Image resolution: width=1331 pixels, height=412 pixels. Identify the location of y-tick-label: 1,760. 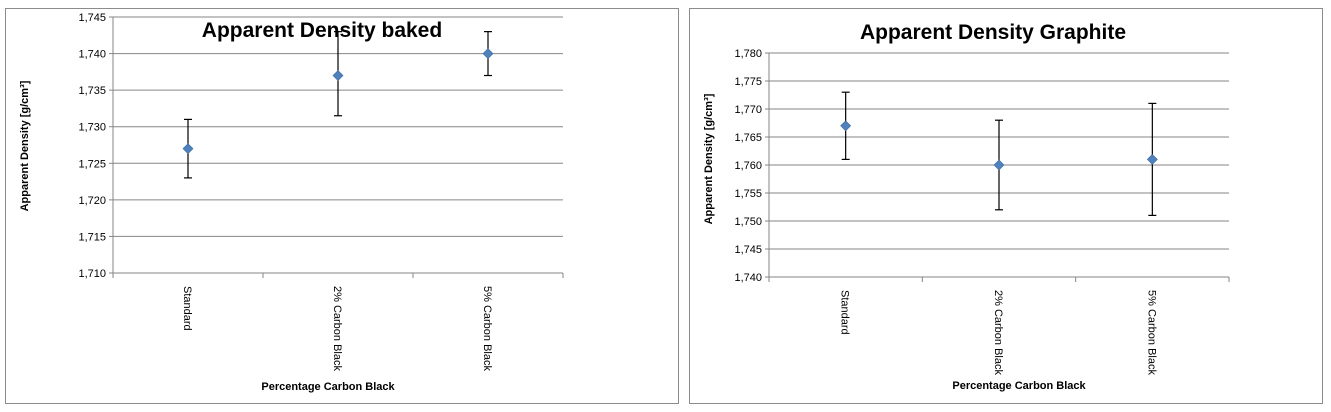
(748, 166).